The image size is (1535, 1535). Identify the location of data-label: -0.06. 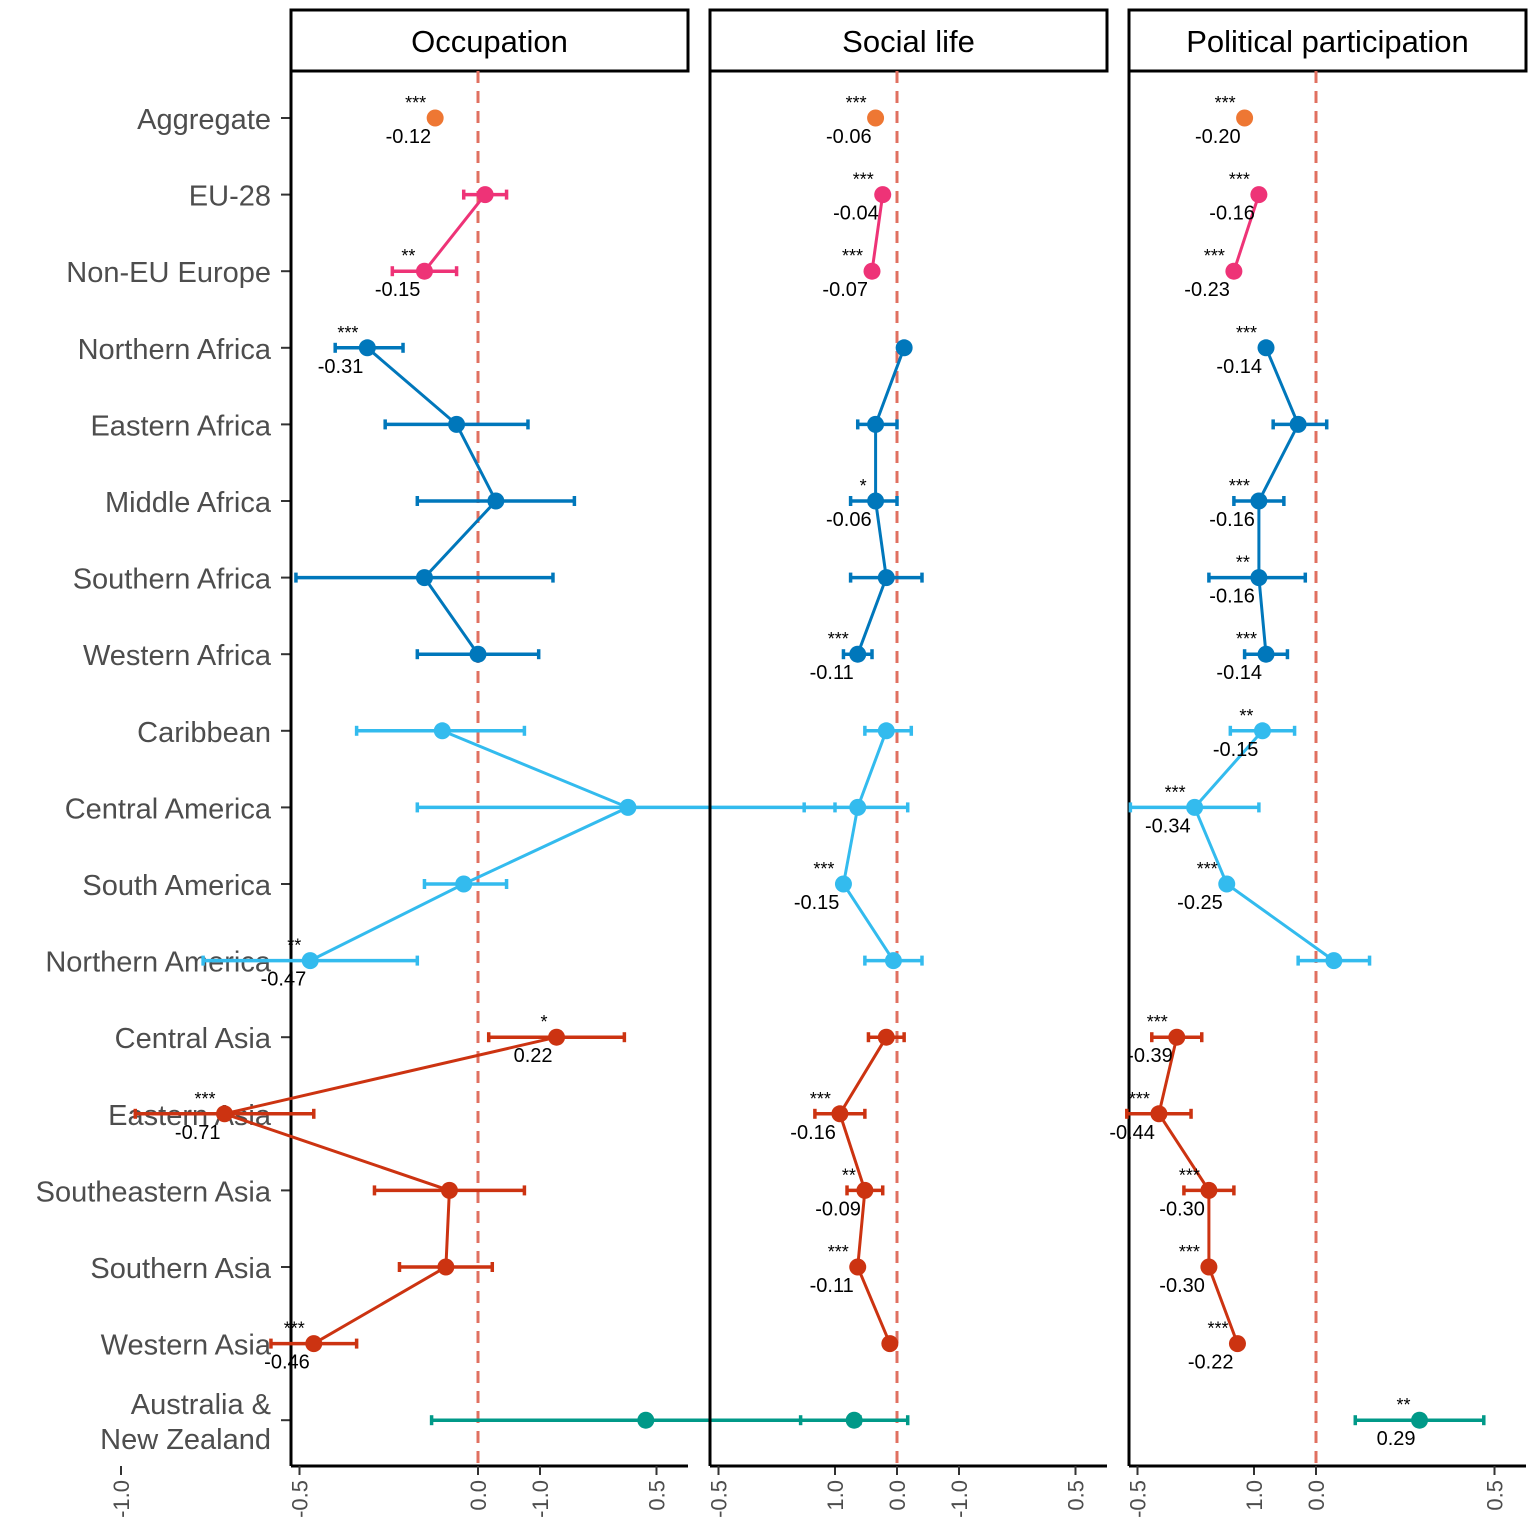
(849, 520).